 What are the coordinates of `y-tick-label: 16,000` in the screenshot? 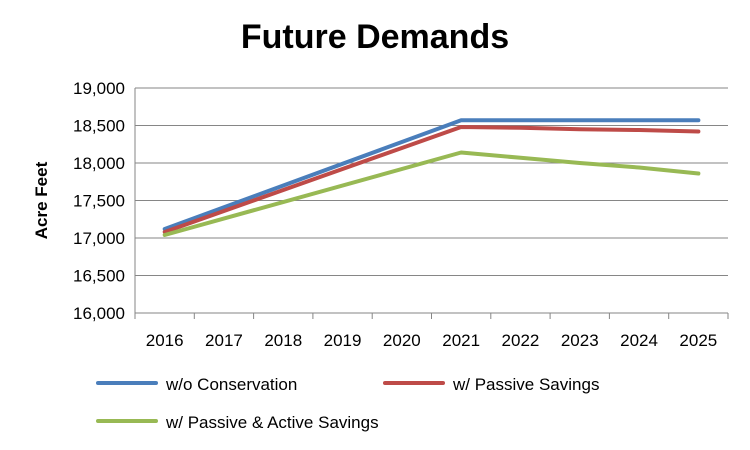 It's located at (99, 313).